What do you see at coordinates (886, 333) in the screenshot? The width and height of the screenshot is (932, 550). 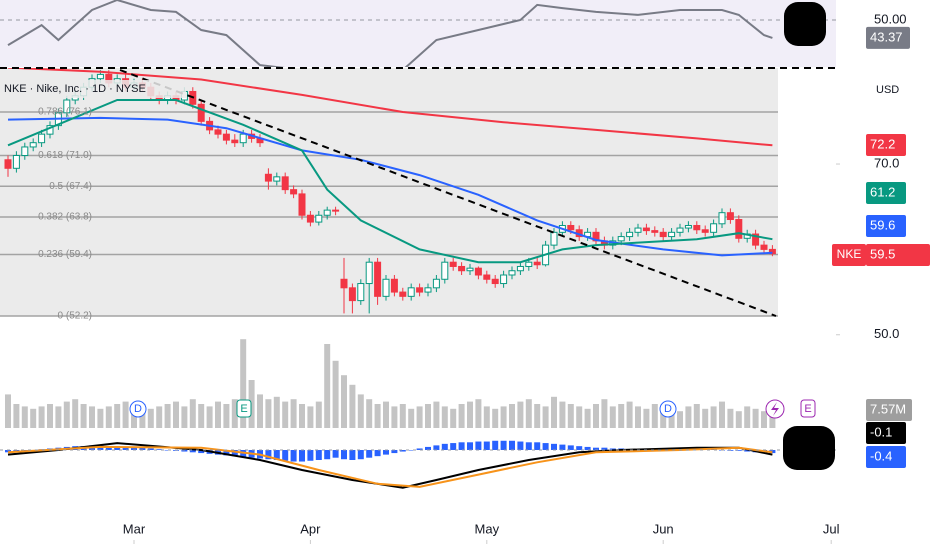 I see `y-tick-label: 50.0` at bounding box center [886, 333].